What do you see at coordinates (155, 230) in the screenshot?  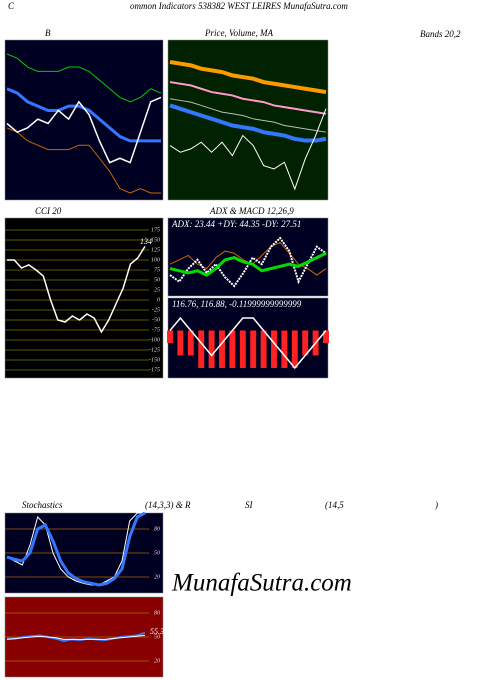 I see `y-tick-label: 175` at bounding box center [155, 230].